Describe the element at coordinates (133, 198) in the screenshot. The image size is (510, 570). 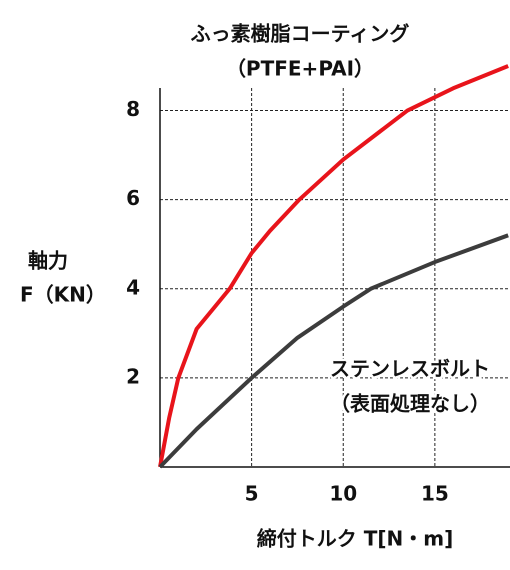
I see `y-tick-label: 6` at that location.